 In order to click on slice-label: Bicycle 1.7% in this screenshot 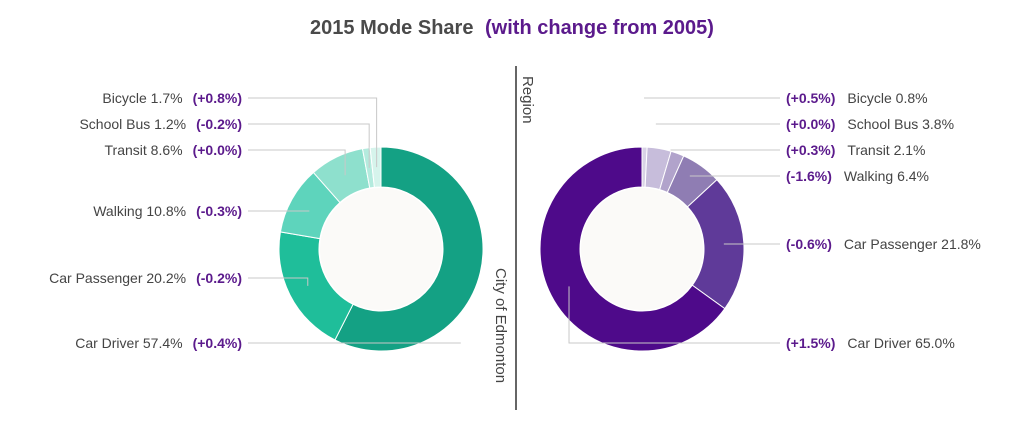, I will do `click(142, 98)`.